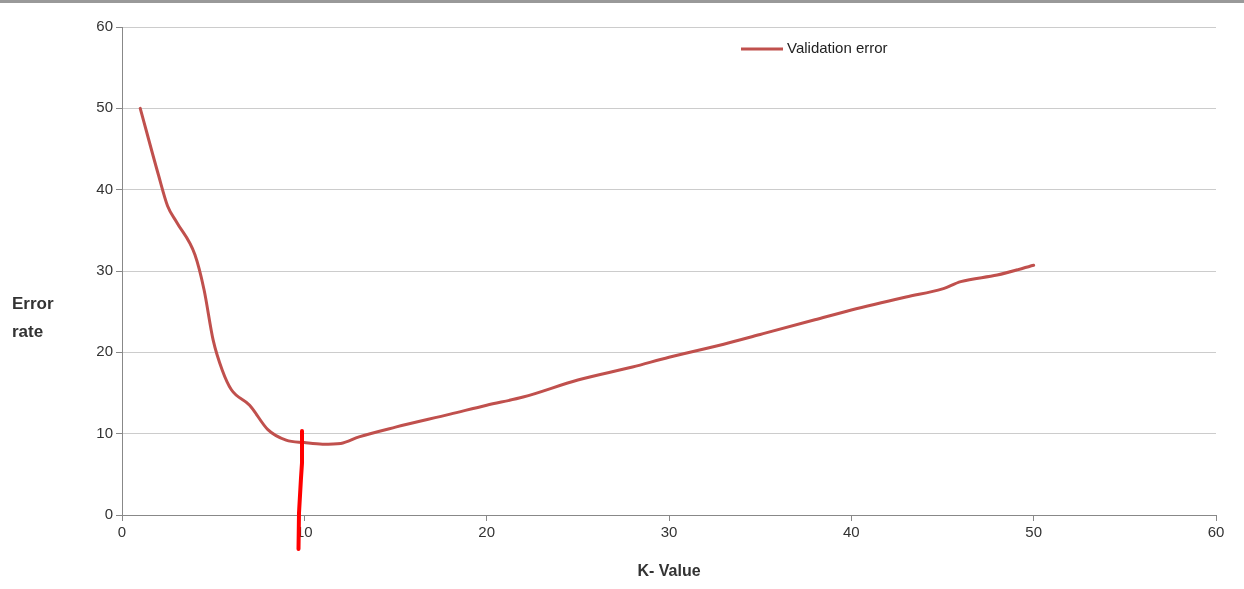  Describe the element at coordinates (851, 532) in the screenshot. I see `x-tick-label: 40` at that location.